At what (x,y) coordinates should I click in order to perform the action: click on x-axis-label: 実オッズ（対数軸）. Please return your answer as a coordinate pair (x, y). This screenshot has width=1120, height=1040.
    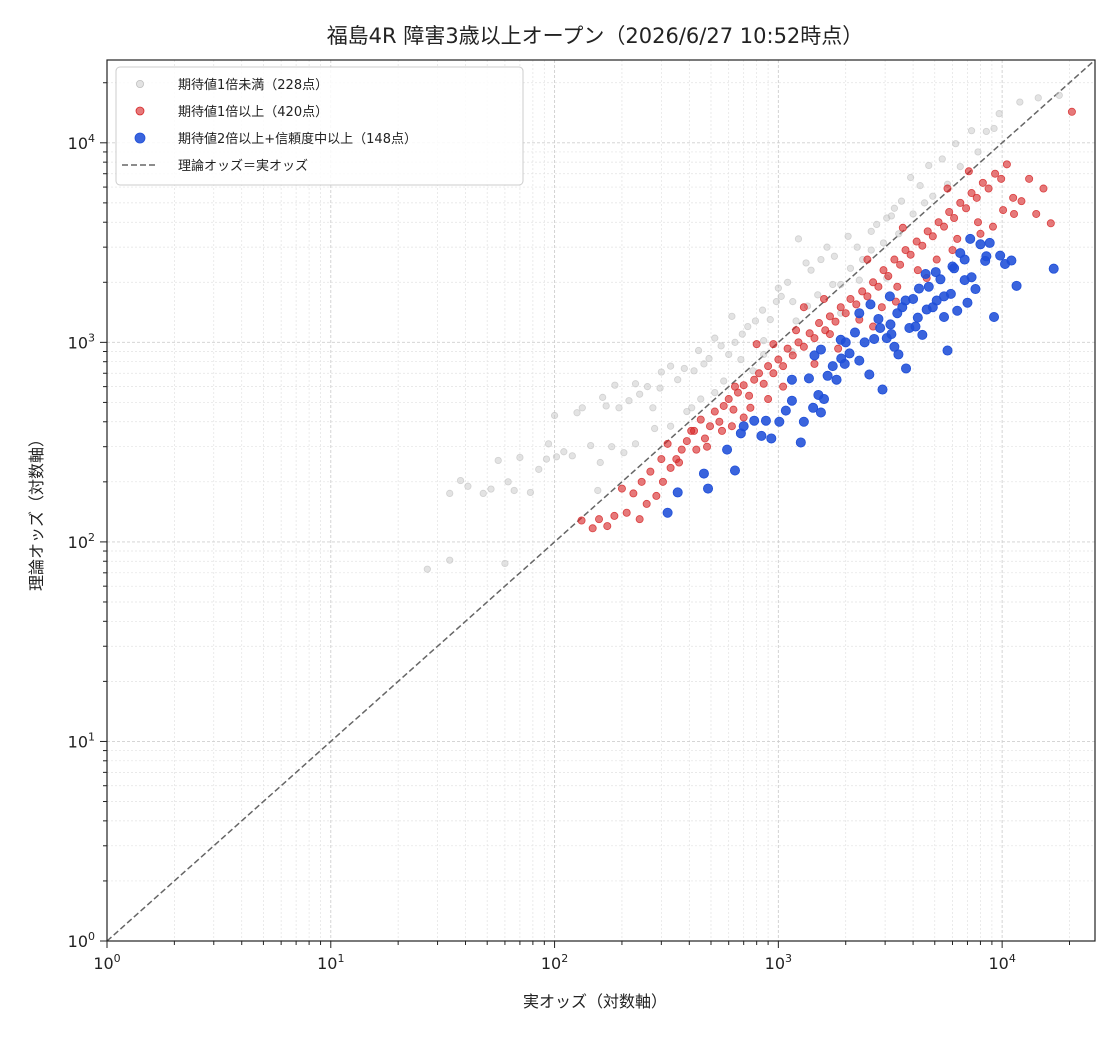
    Looking at the image, I should click on (595, 1001).